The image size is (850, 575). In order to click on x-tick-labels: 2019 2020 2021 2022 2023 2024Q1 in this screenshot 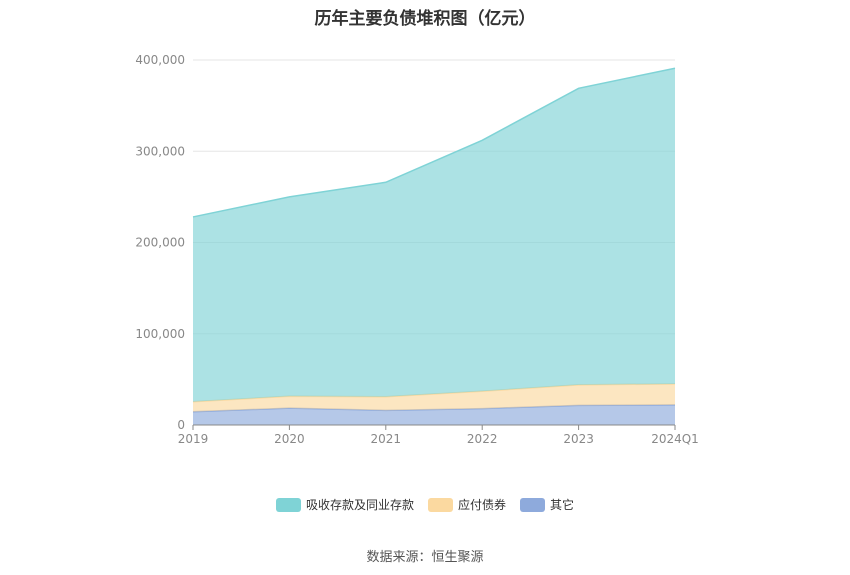, I will do `click(438, 439)`.